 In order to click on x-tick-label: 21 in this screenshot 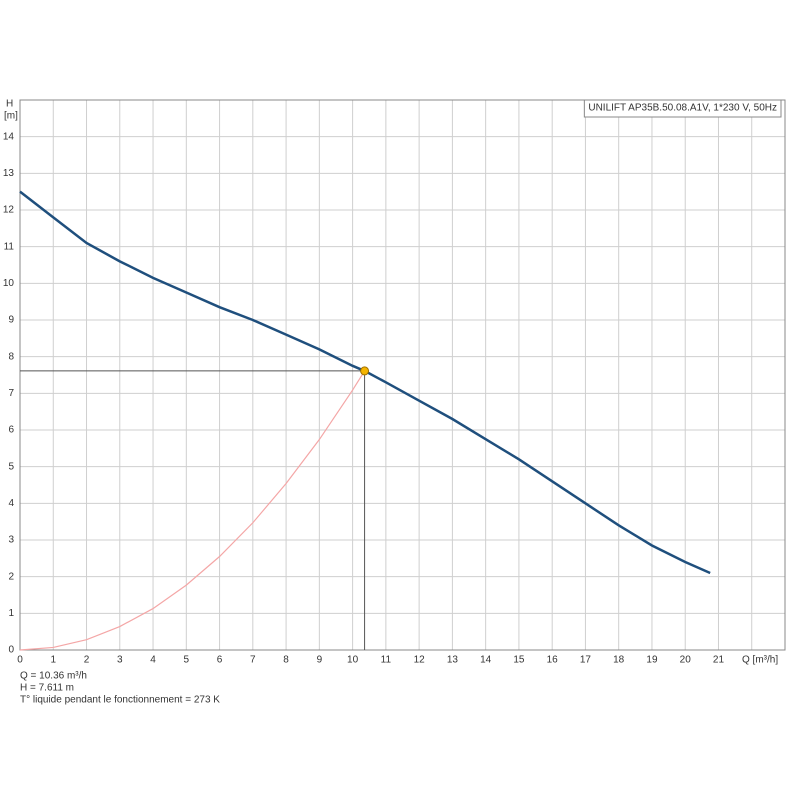, I will do `click(719, 660)`.